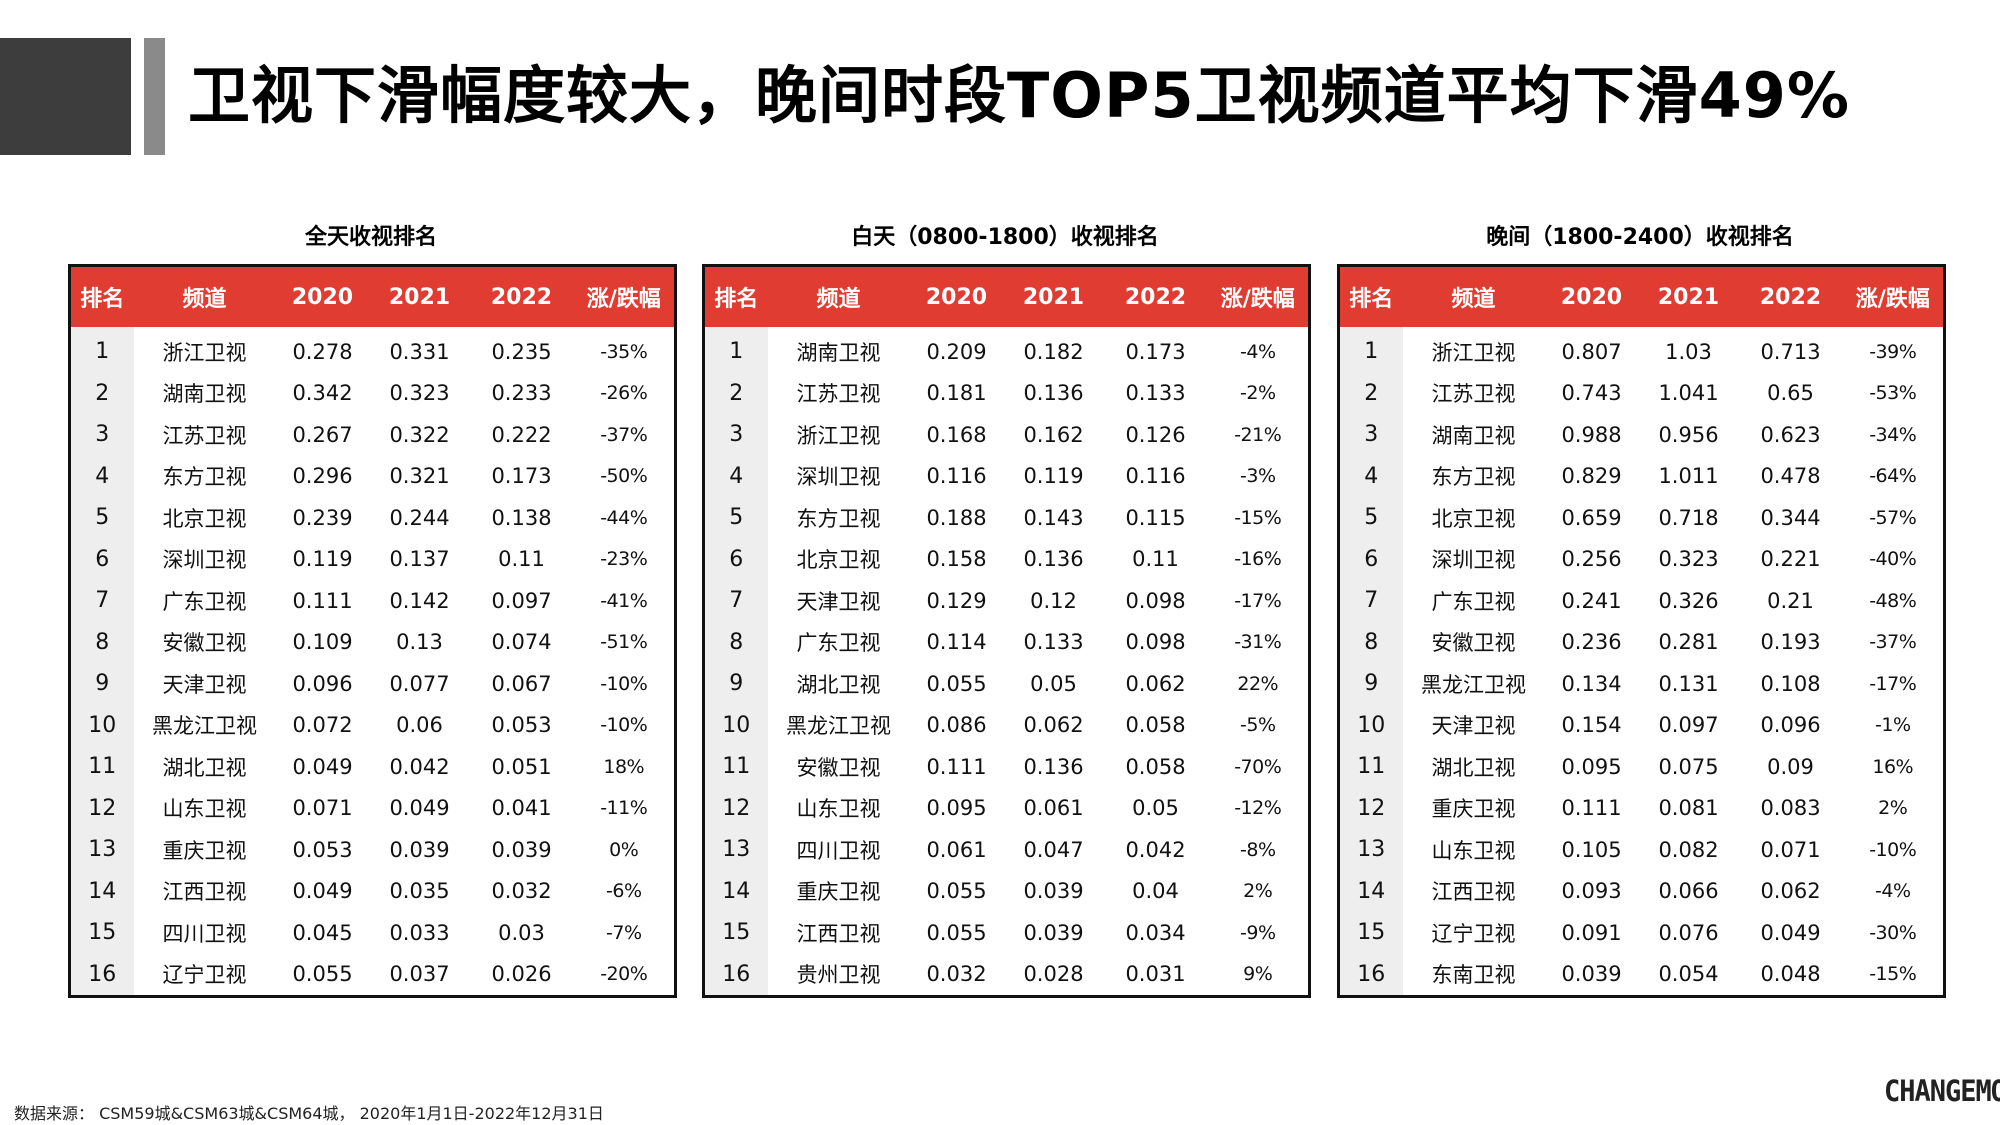  What do you see at coordinates (735, 296) in the screenshot?
I see `header-rank: 排名` at bounding box center [735, 296].